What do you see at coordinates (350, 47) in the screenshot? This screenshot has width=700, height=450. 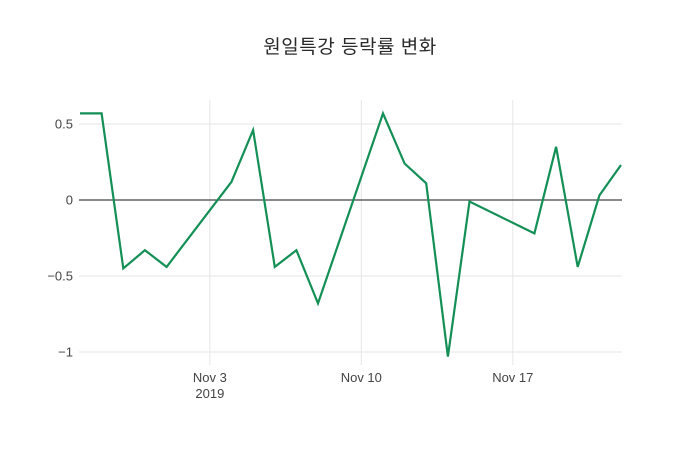 I see `chart-title: 원일특강 등락률 변화` at bounding box center [350, 47].